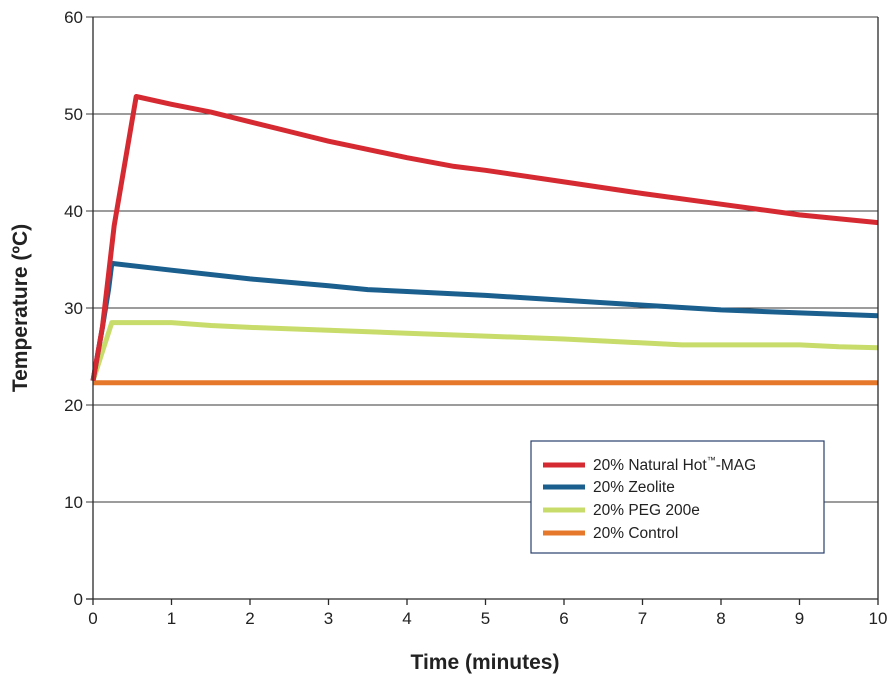  I want to click on x-tick-label-10: 10, so click(878, 618).